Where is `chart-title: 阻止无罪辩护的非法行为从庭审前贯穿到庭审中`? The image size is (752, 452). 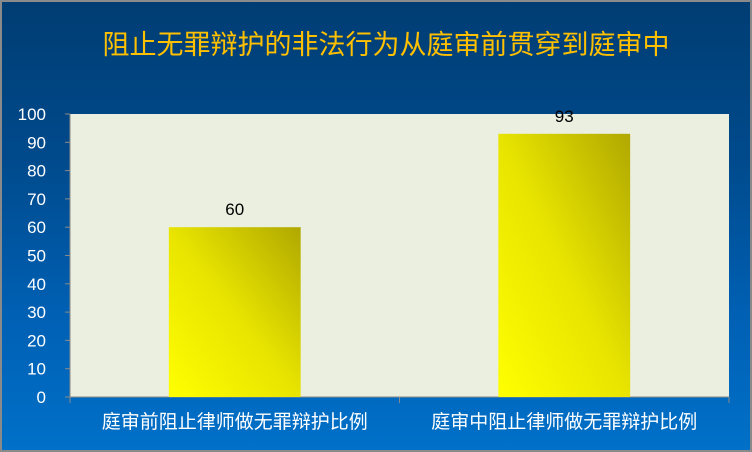
chart-title: 阻止无罪辩护的非法行为从庭审前贯穿到庭审中 is located at coordinates (386, 45).